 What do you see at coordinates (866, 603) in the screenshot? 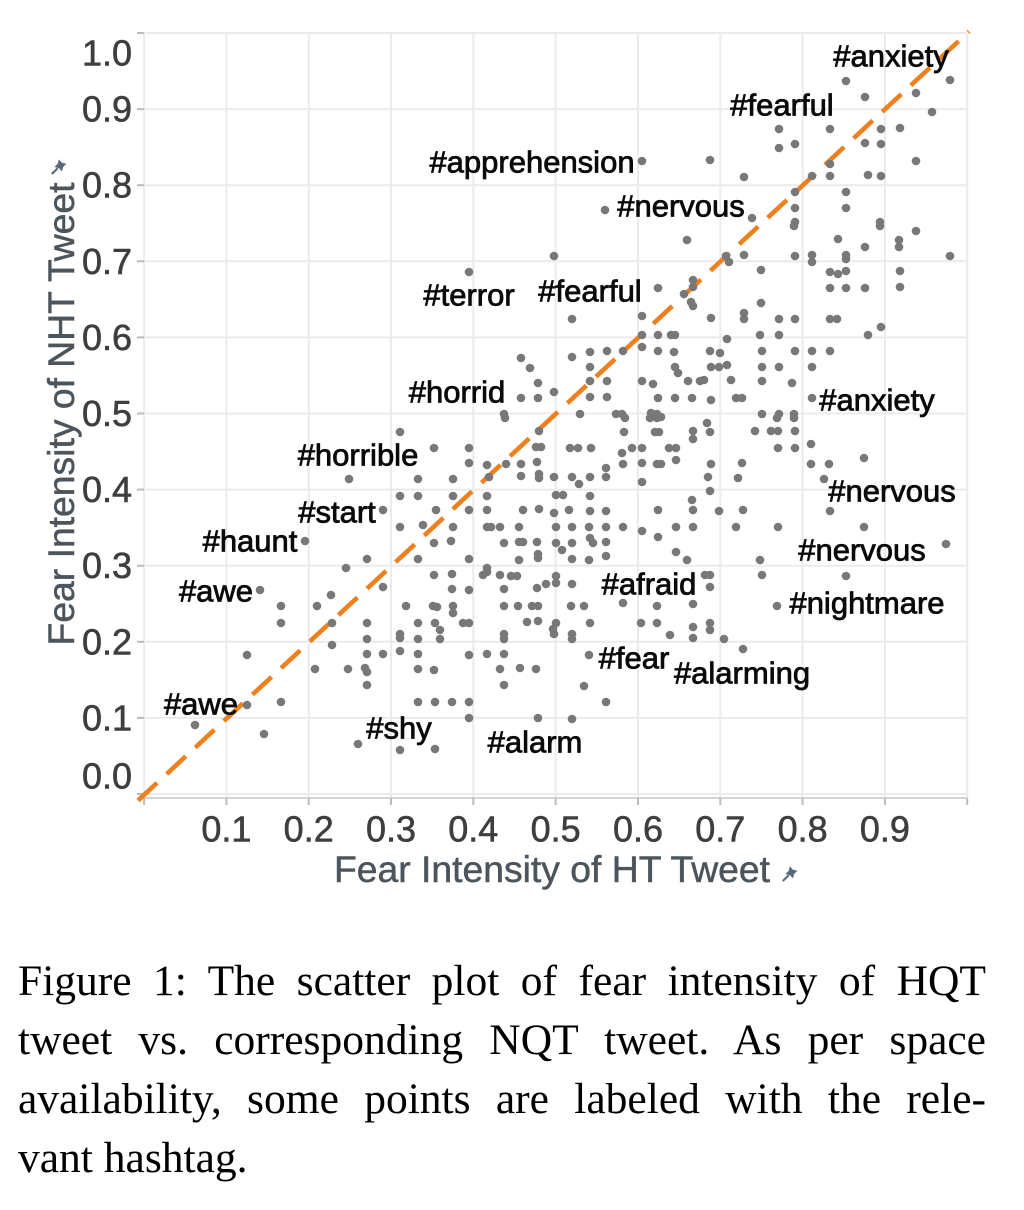
I see `svg-text: #nightmare` at bounding box center [866, 603].